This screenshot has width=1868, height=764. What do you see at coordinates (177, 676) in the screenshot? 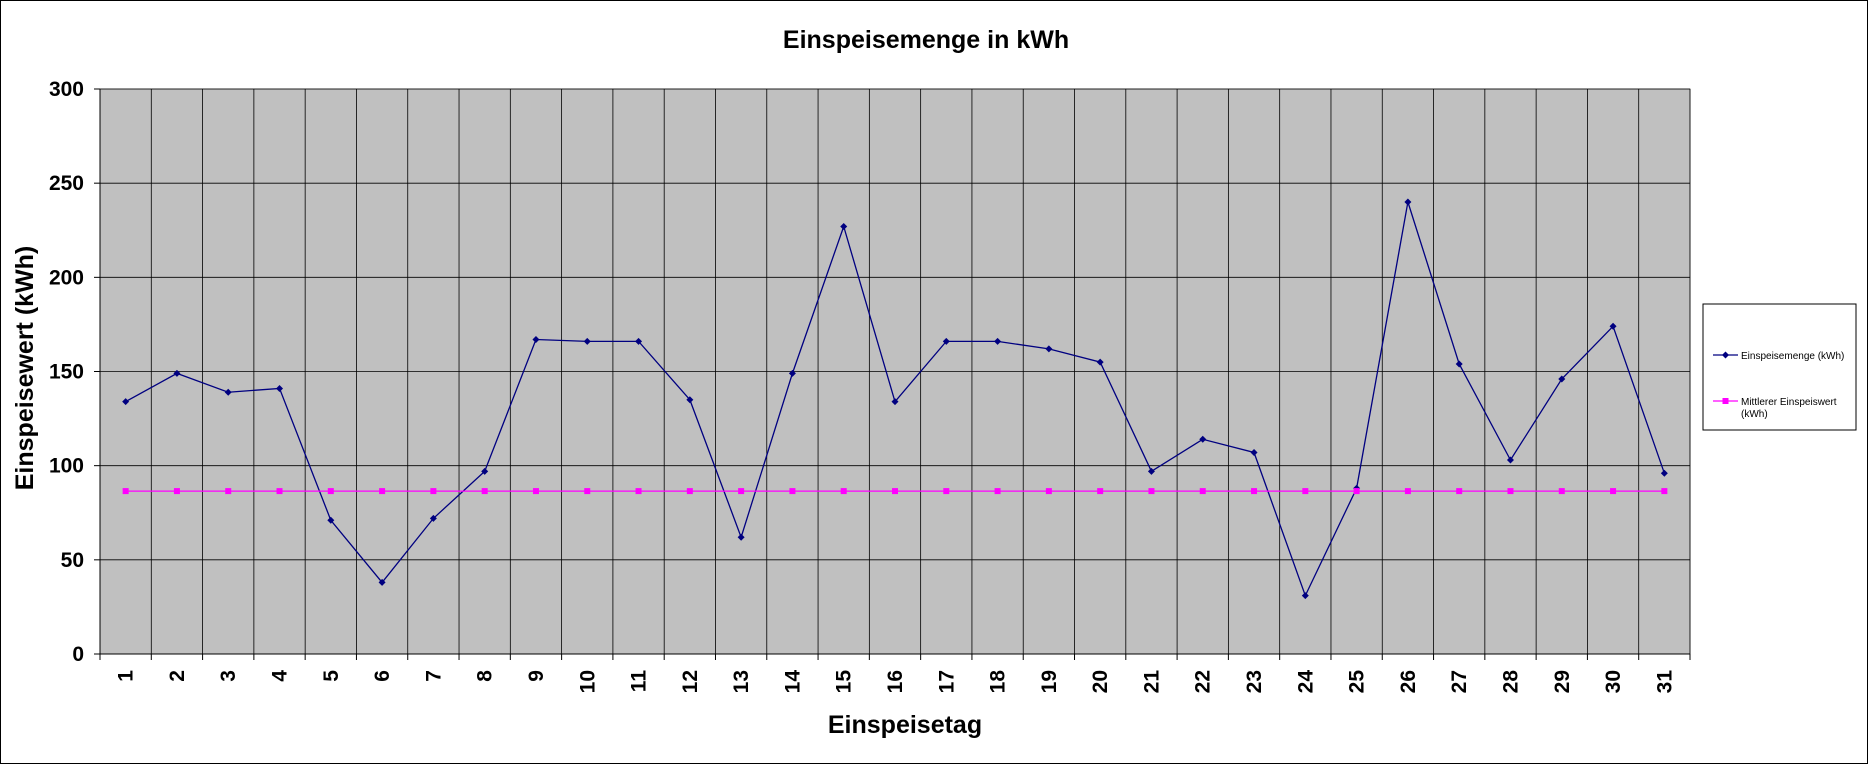
I see `x-tick-label-2: 2` at bounding box center [177, 676].